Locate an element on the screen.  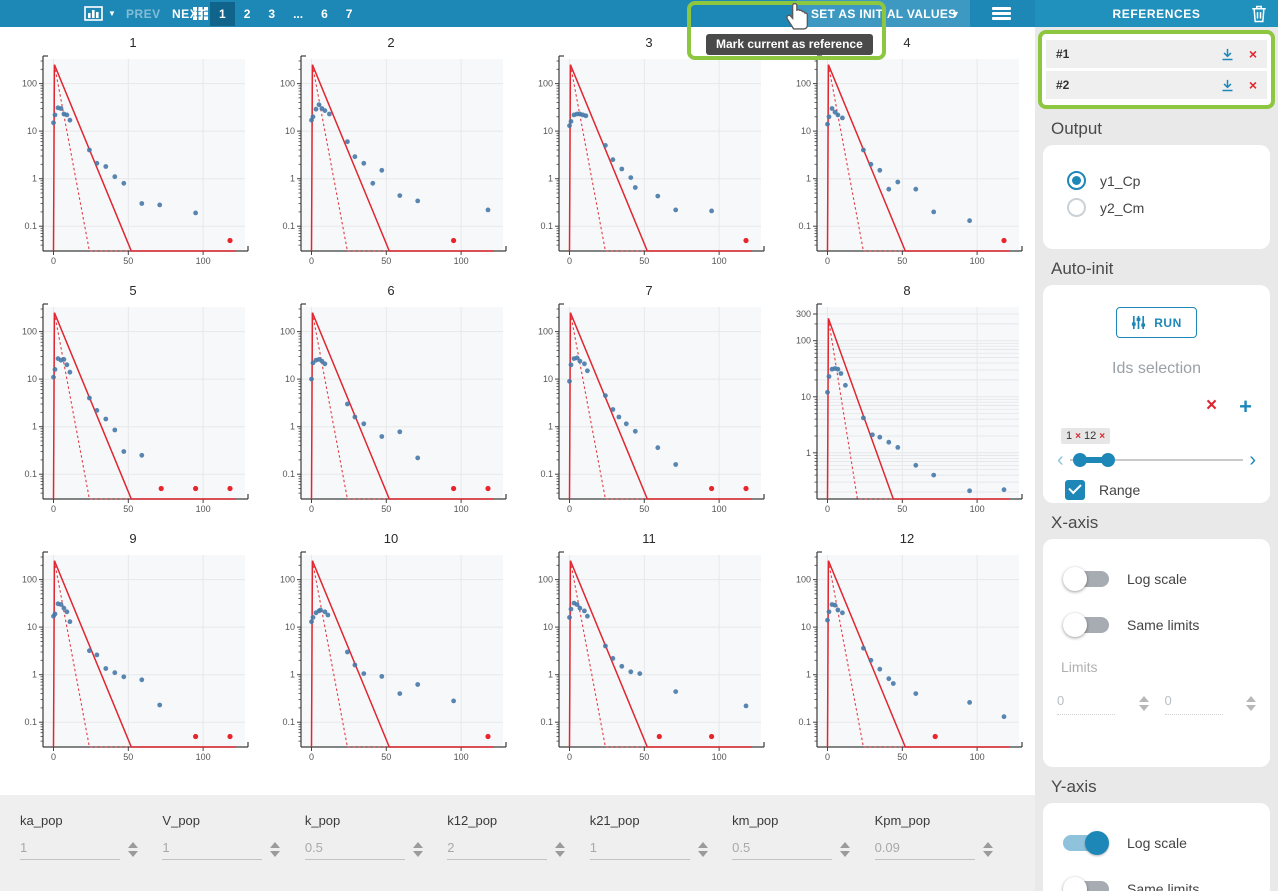
parameter-input-k21_pop is located at coordinates (639, 849).